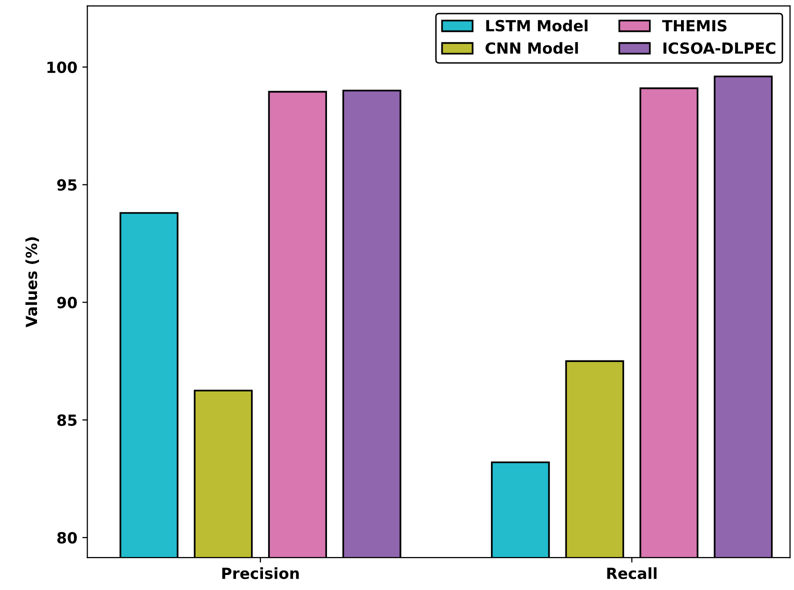 The image size is (794, 590). Describe the element at coordinates (67, 302) in the screenshot. I see `y-tick-label: 90` at that location.